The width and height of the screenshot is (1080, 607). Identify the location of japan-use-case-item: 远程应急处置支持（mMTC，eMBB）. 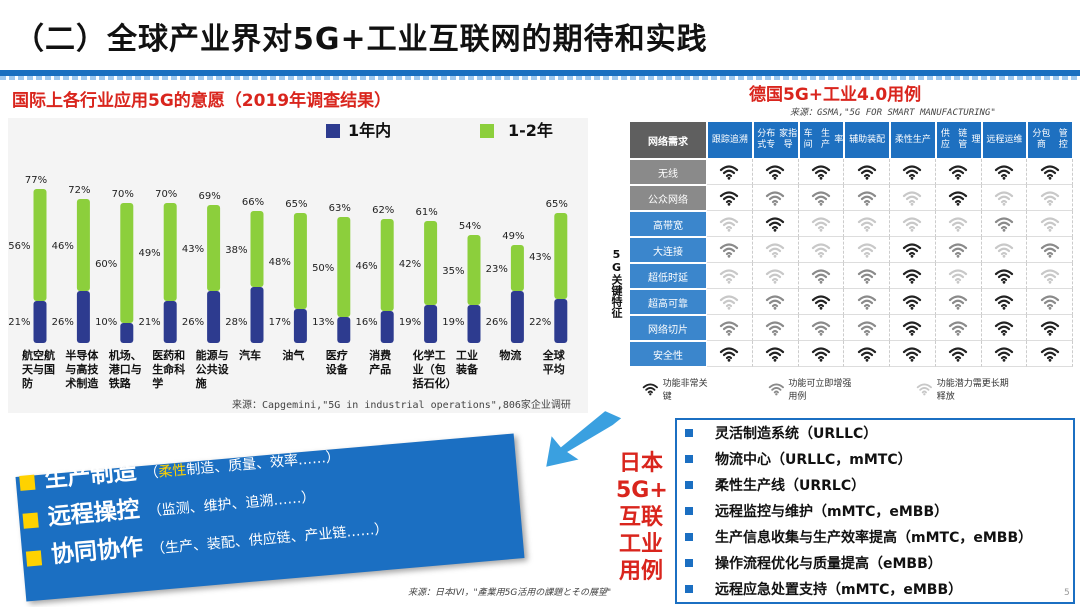
(875, 589).